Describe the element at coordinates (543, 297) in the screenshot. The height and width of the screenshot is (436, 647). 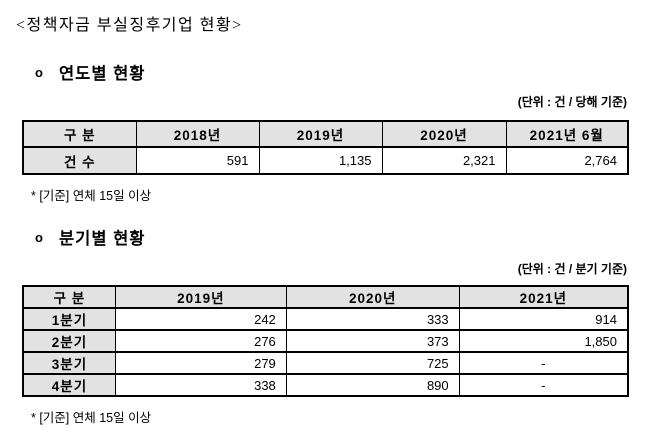
I see `column-header: 2021년` at that location.